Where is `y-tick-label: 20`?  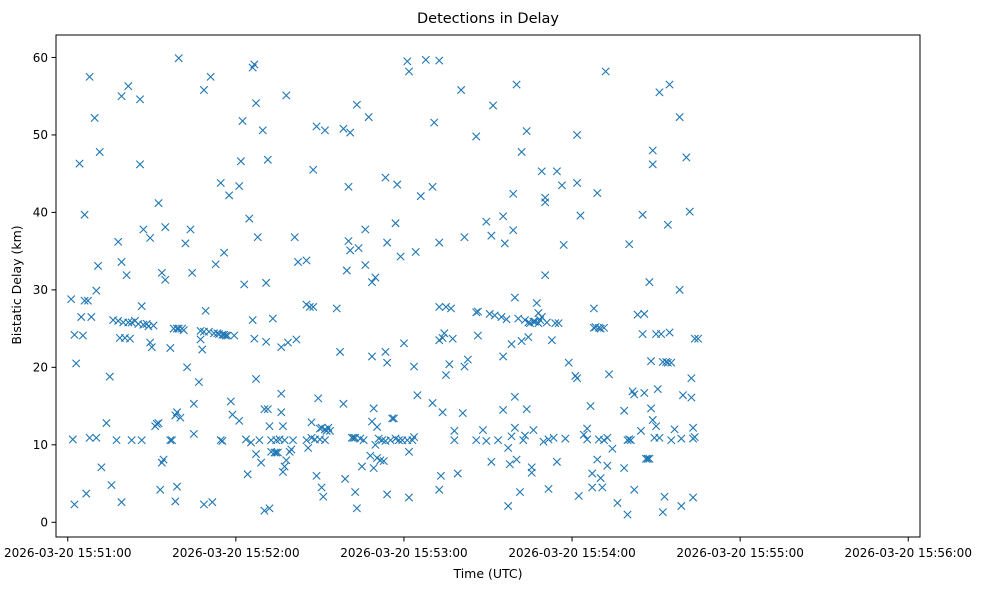 y-tick-label: 20 is located at coordinates (40, 368).